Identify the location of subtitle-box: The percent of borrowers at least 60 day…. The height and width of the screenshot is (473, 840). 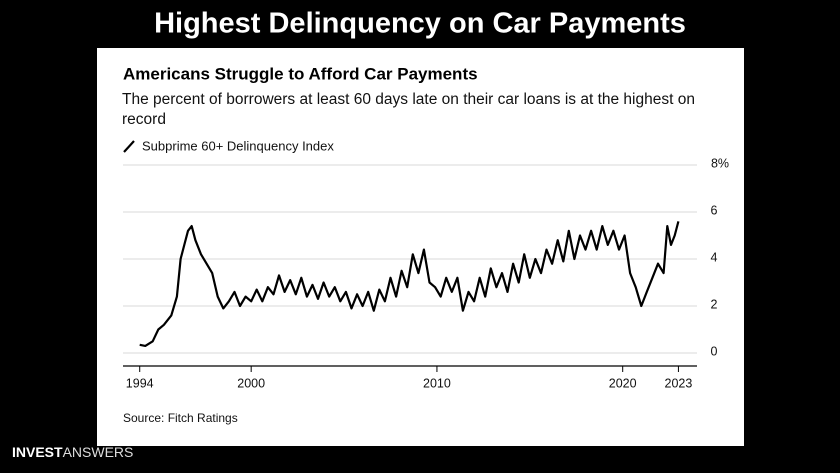
(408, 109).